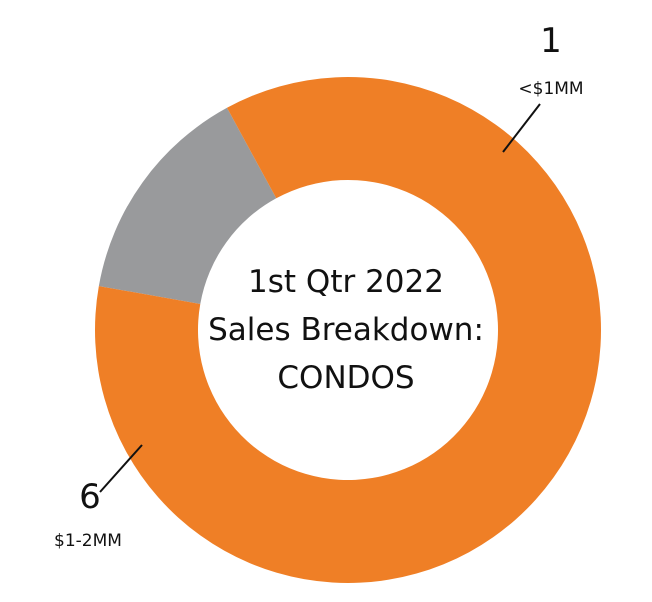 The image size is (652, 602). I want to click on chart-title-line-2: Sales Breakdown:, so click(346, 330).